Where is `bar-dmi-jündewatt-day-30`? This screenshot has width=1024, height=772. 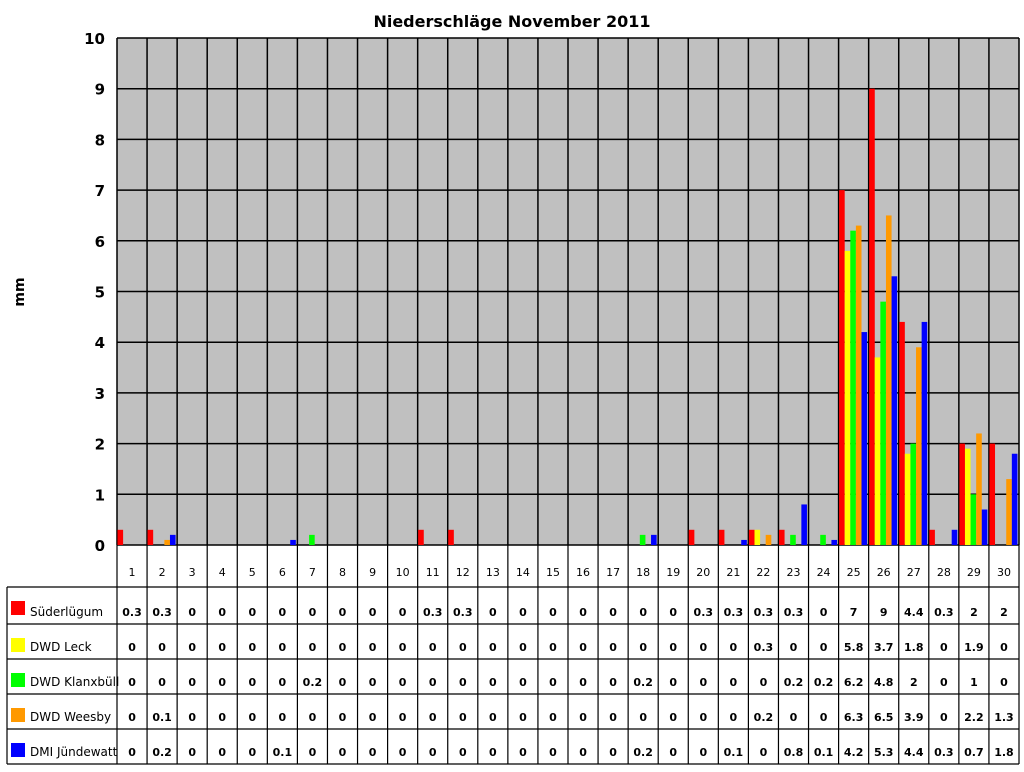 bar-dmi-jündewatt-day-30 is located at coordinates (1014, 499).